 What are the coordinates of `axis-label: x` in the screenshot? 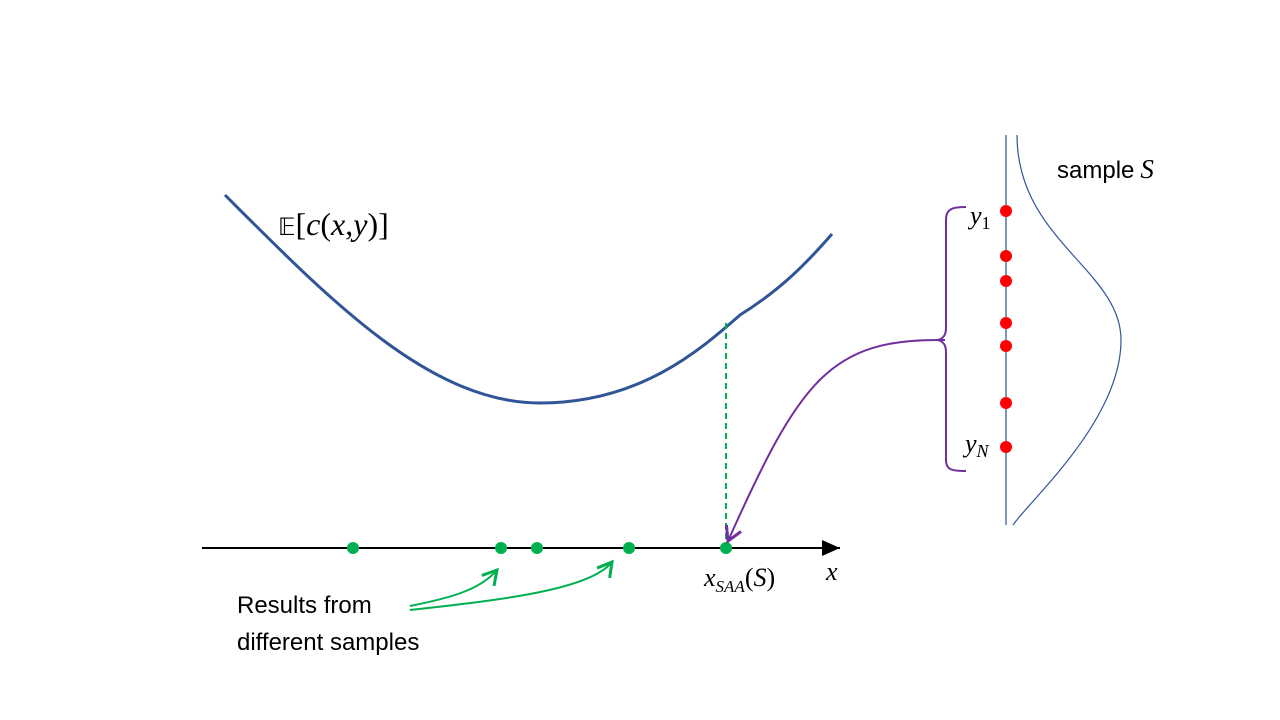 It's located at (831, 571).